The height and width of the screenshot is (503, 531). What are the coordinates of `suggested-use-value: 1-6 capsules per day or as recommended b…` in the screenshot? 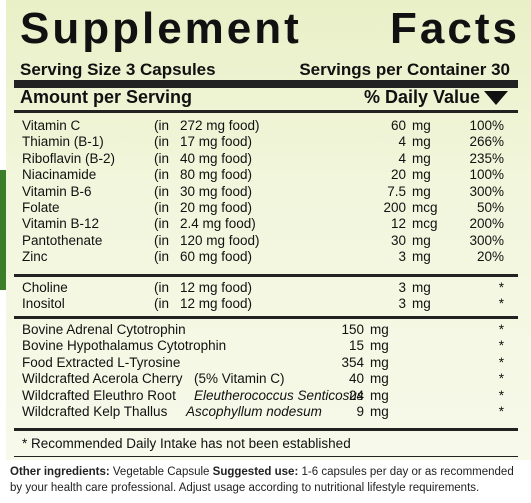 It's located at (262, 480).